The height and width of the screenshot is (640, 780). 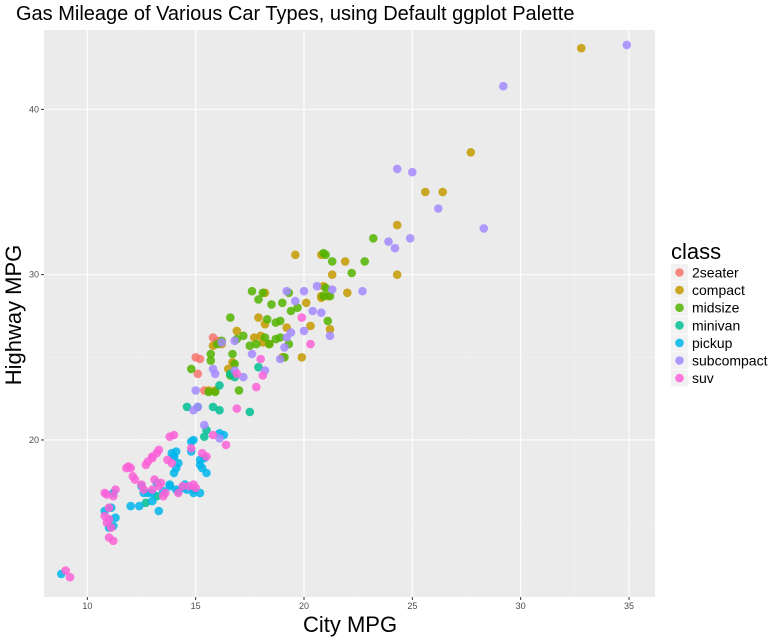 What do you see at coordinates (521, 606) in the screenshot?
I see `x-tick-label: 30` at bounding box center [521, 606].